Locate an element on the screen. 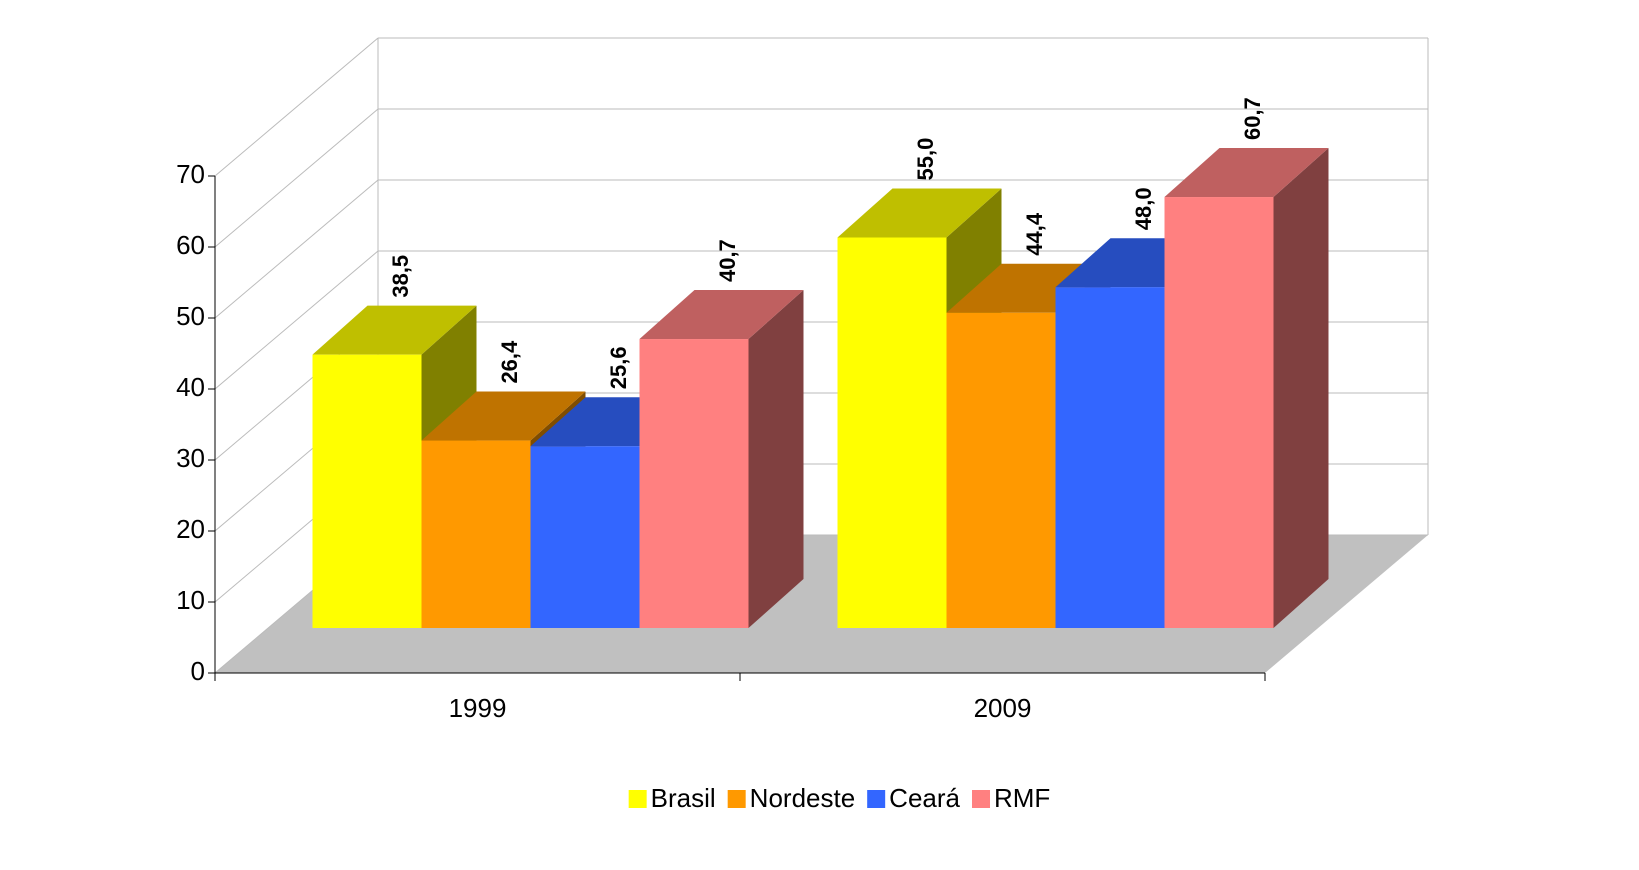  legend-label: Nordeste is located at coordinates (803, 798).